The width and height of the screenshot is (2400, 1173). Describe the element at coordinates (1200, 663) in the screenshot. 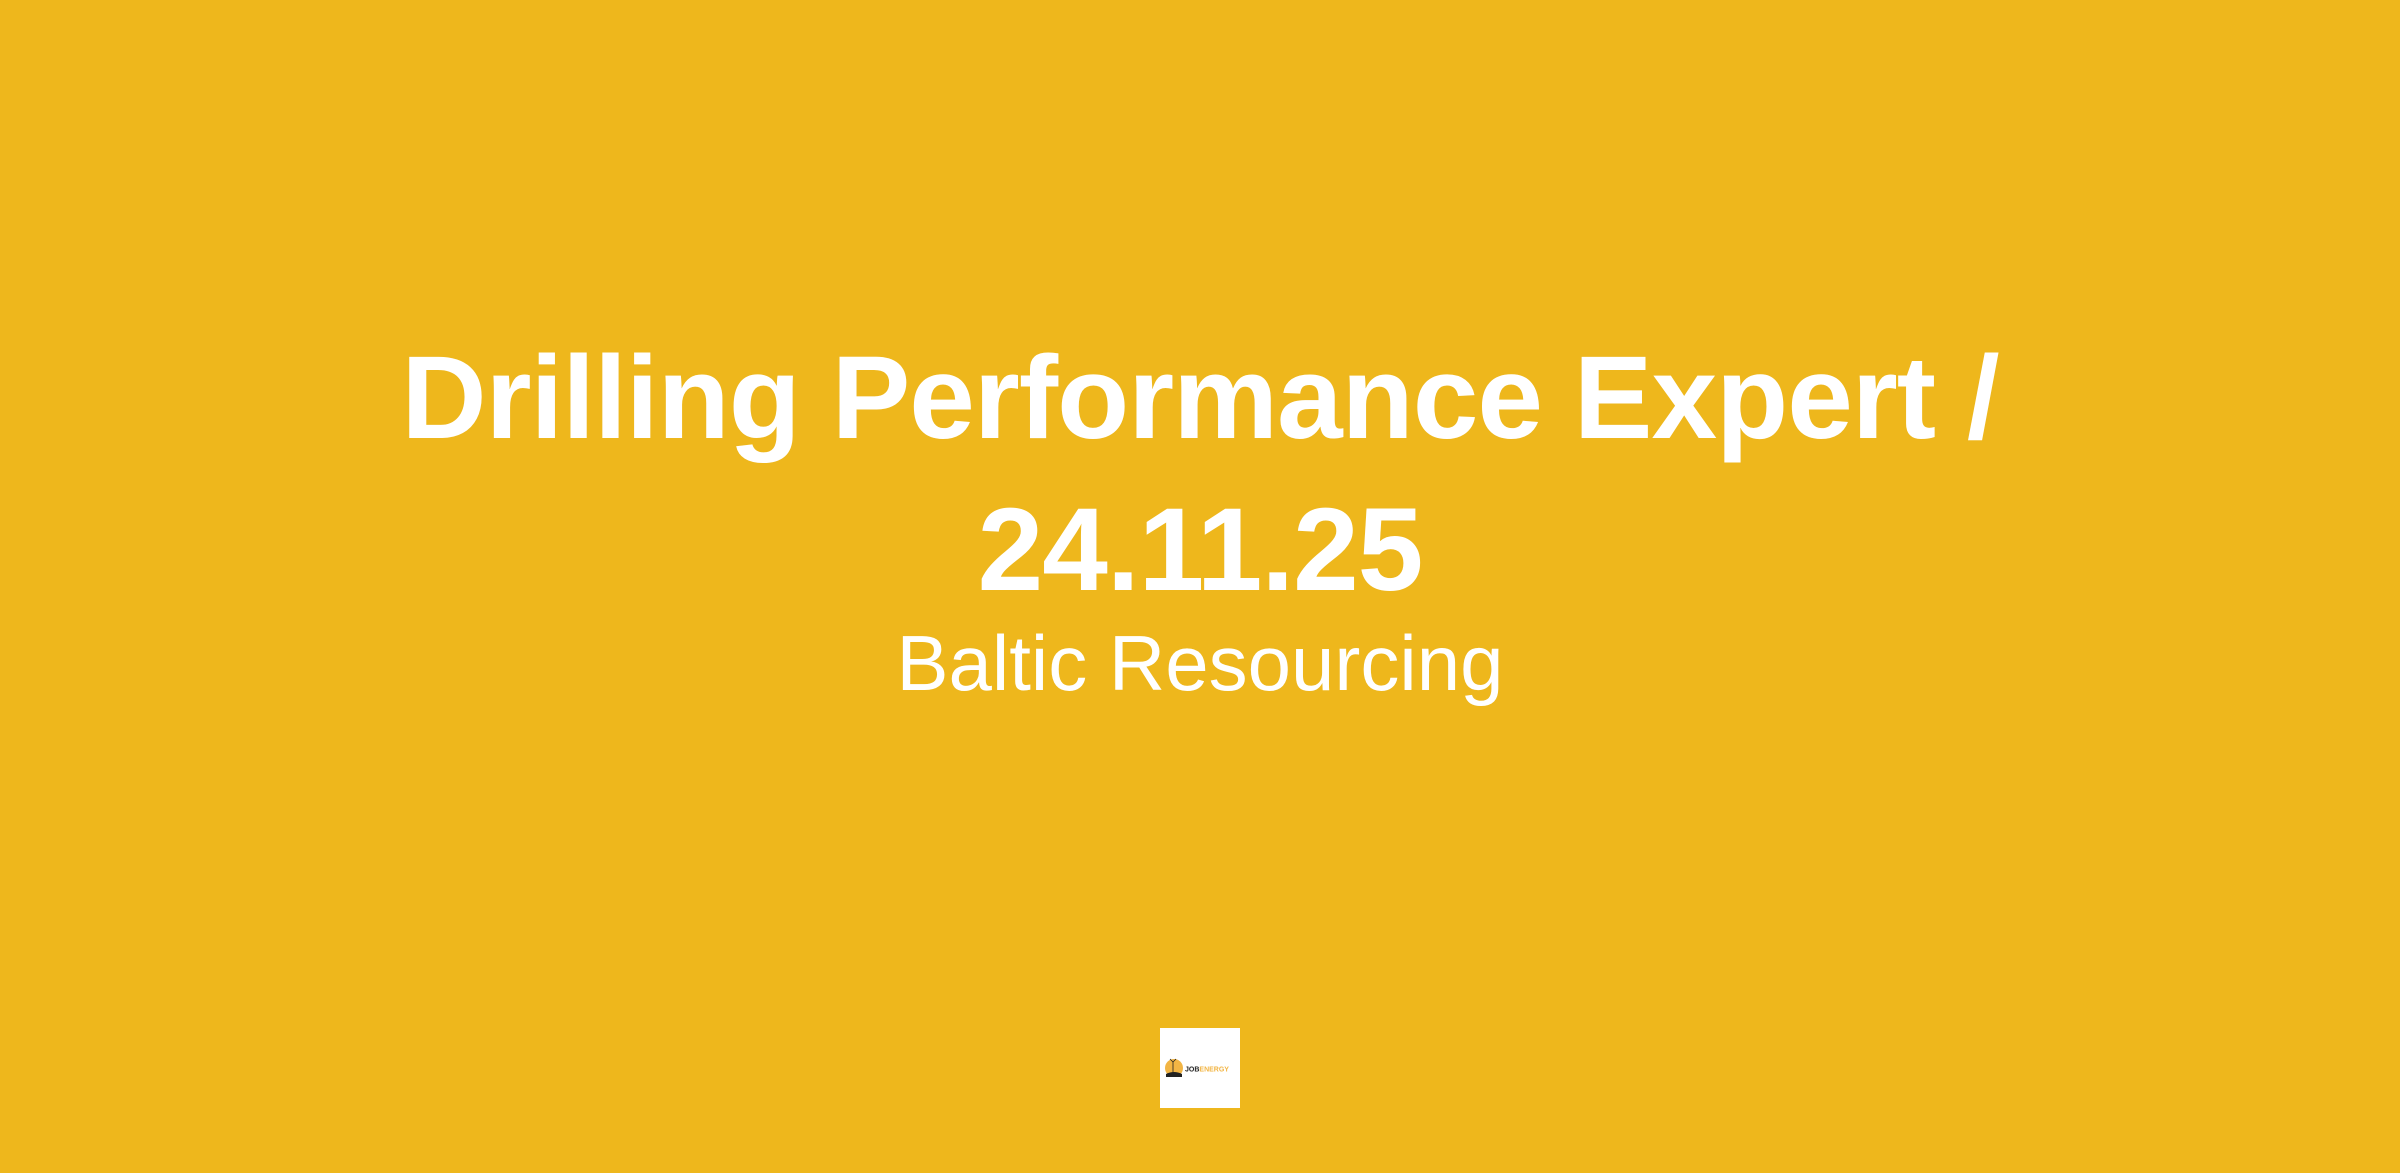

I see `company-name: Baltic Resourcing` at that location.